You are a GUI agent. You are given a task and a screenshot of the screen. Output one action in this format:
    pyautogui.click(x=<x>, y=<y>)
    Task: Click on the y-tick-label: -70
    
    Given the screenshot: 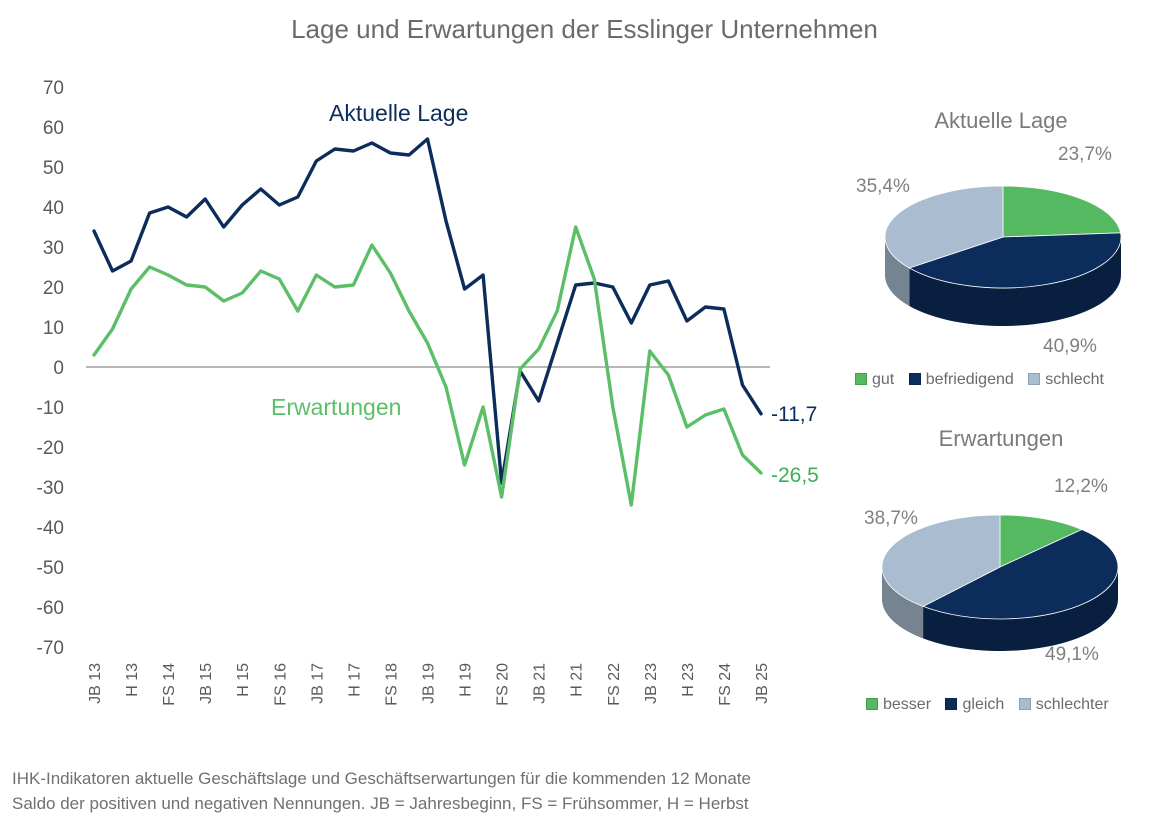 What is the action you would take?
    pyautogui.click(x=50, y=648)
    